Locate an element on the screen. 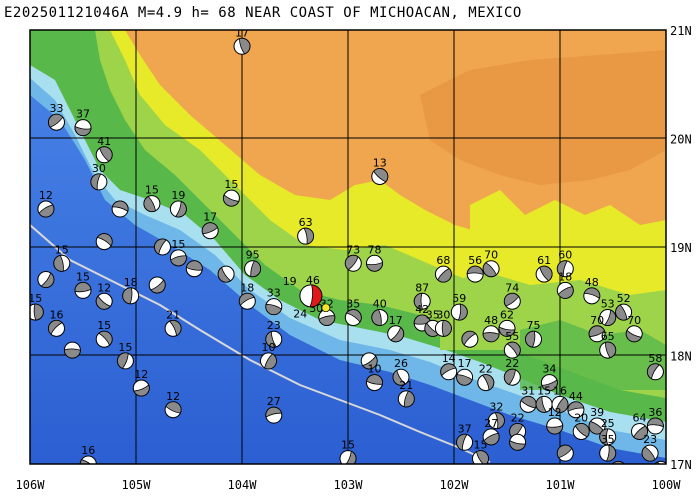 The height and width of the screenshot is (499, 699). depth-label: 40 is located at coordinates (380, 304).